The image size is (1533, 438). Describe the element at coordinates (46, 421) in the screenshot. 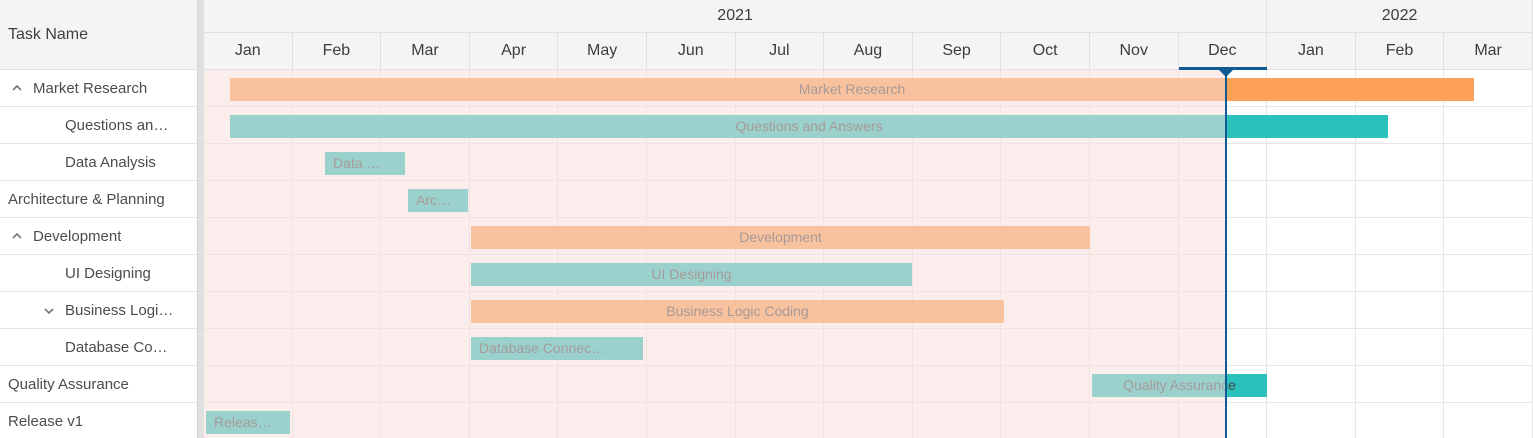

I see `task-name-label: Release v1` at that location.